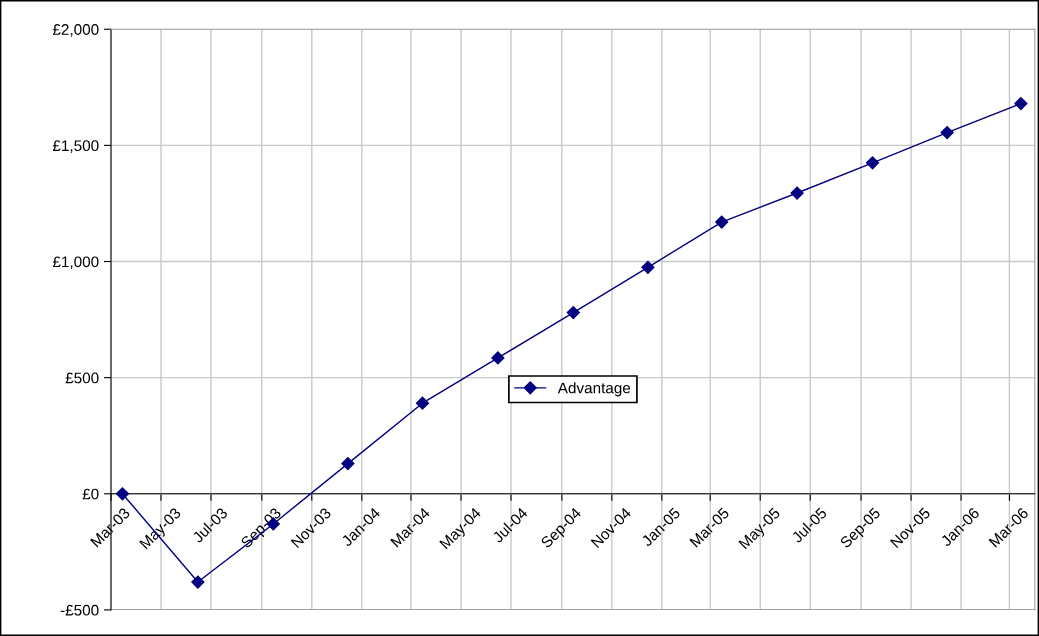  I want to click on y-tick-label: £1,000, so click(75, 263).